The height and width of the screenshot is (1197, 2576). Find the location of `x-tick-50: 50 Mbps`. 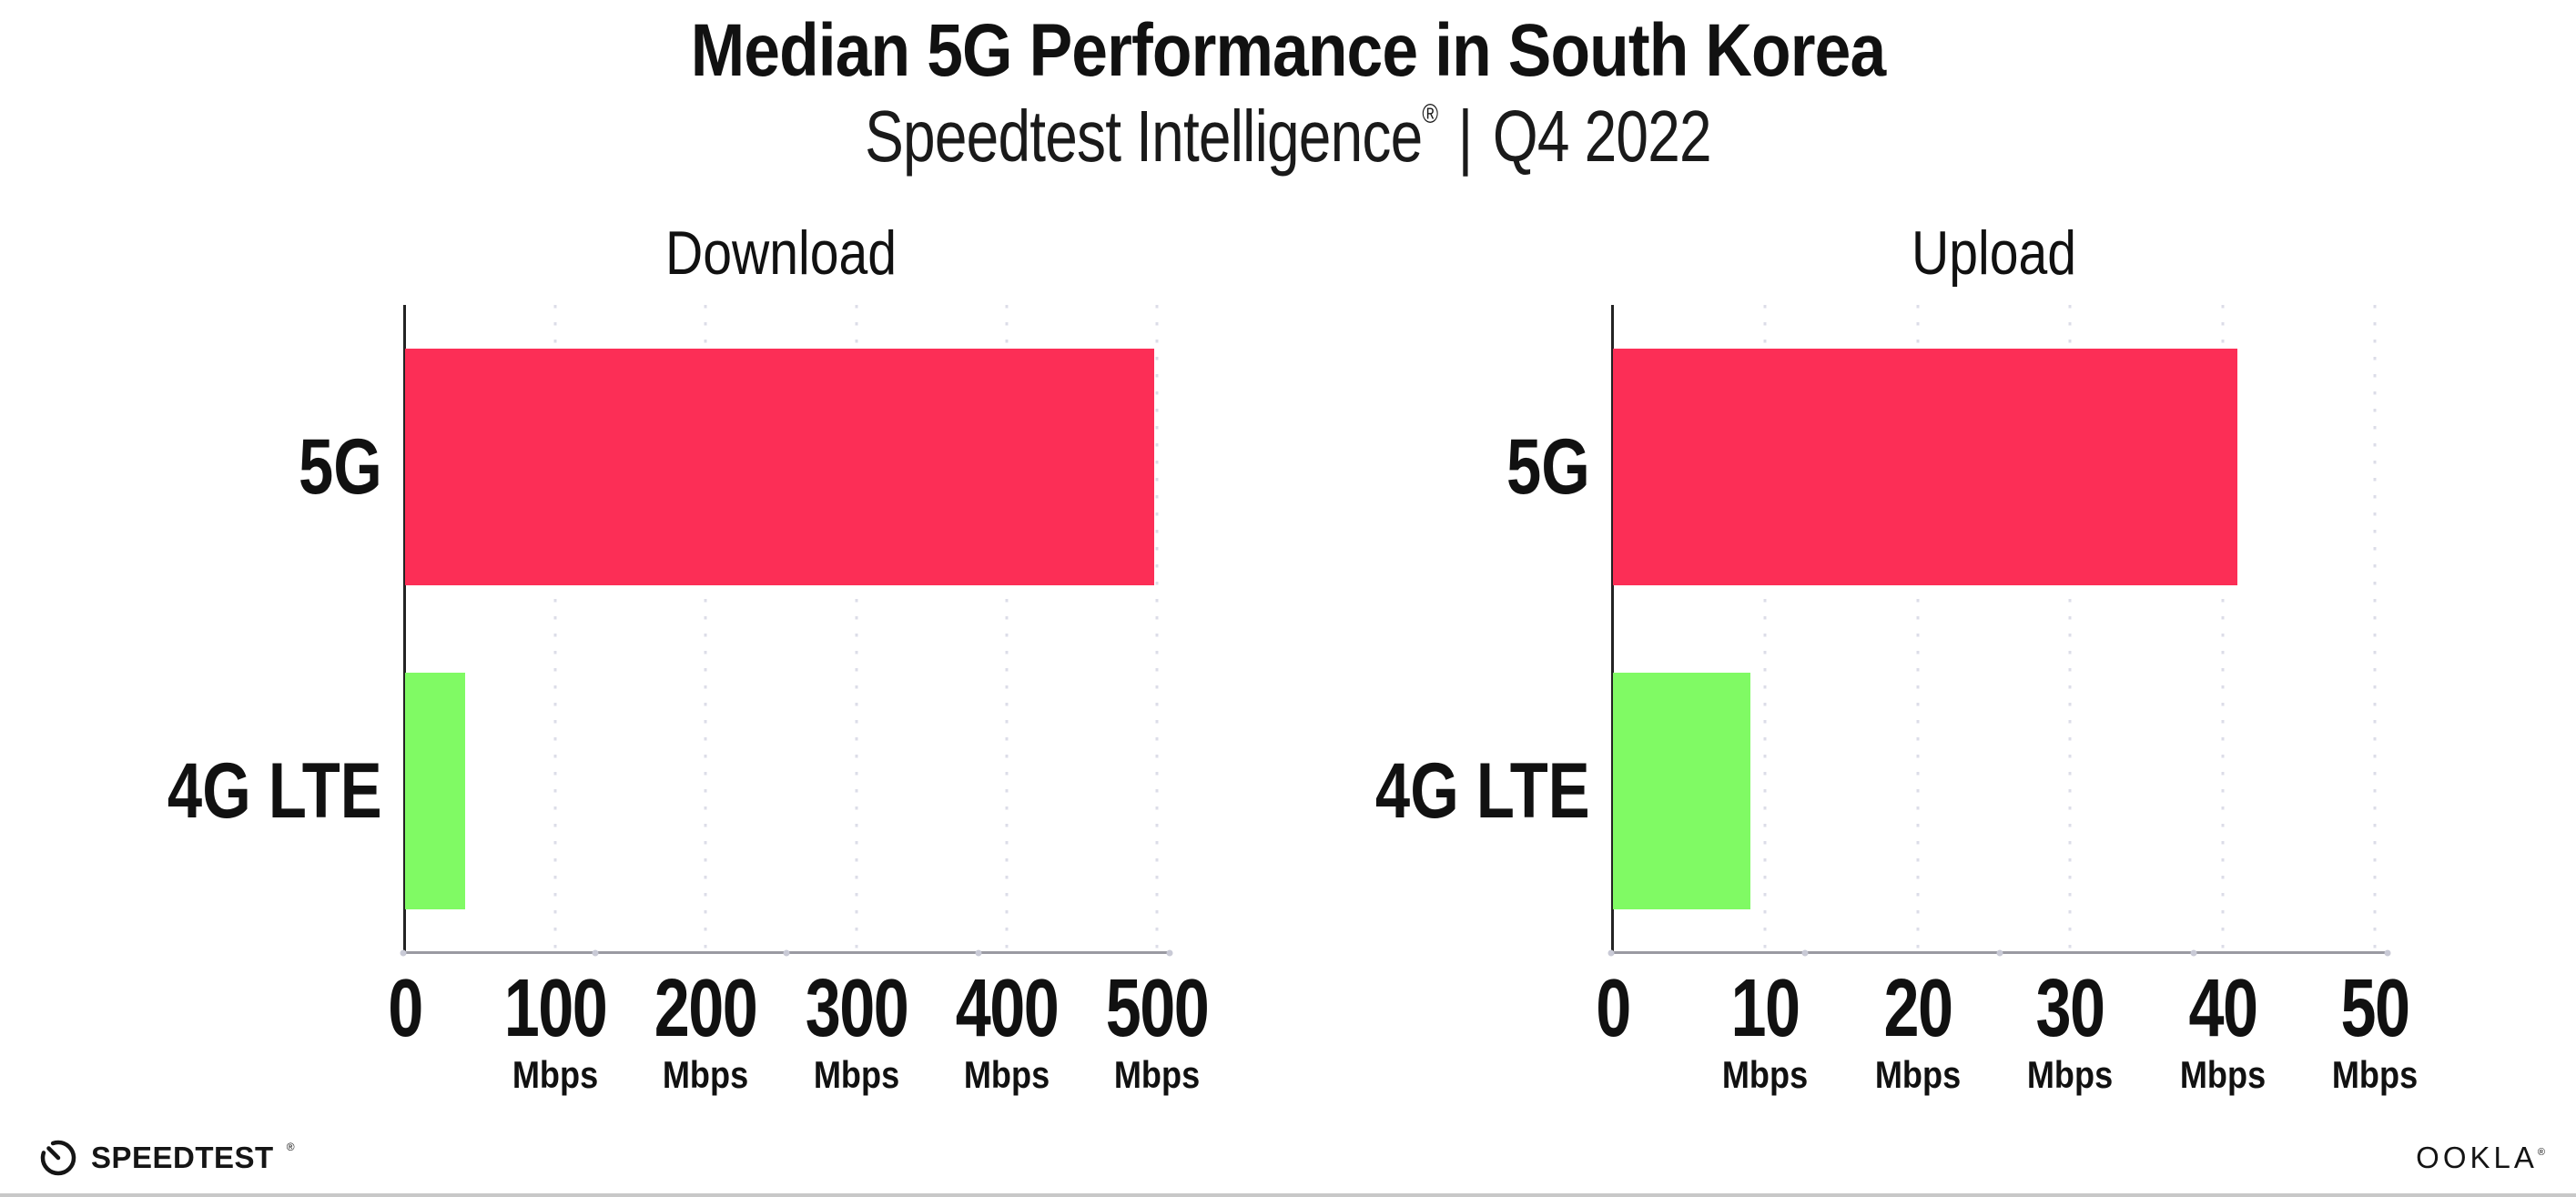

x-tick-50: 50 Mbps is located at coordinates (2375, 1030).